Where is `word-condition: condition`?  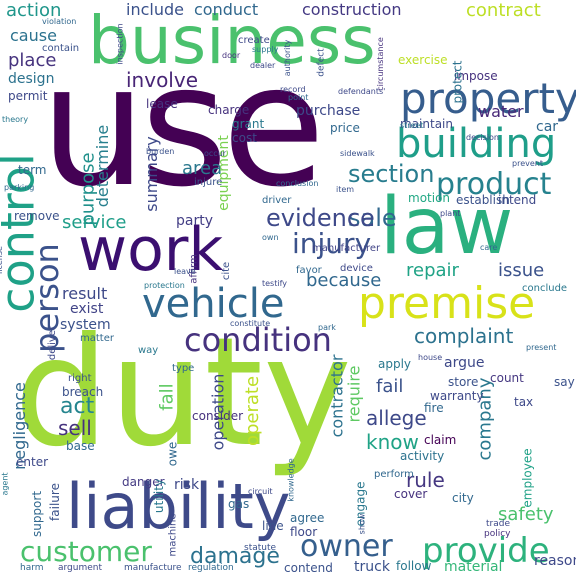 word-condition: condition is located at coordinates (258, 340).